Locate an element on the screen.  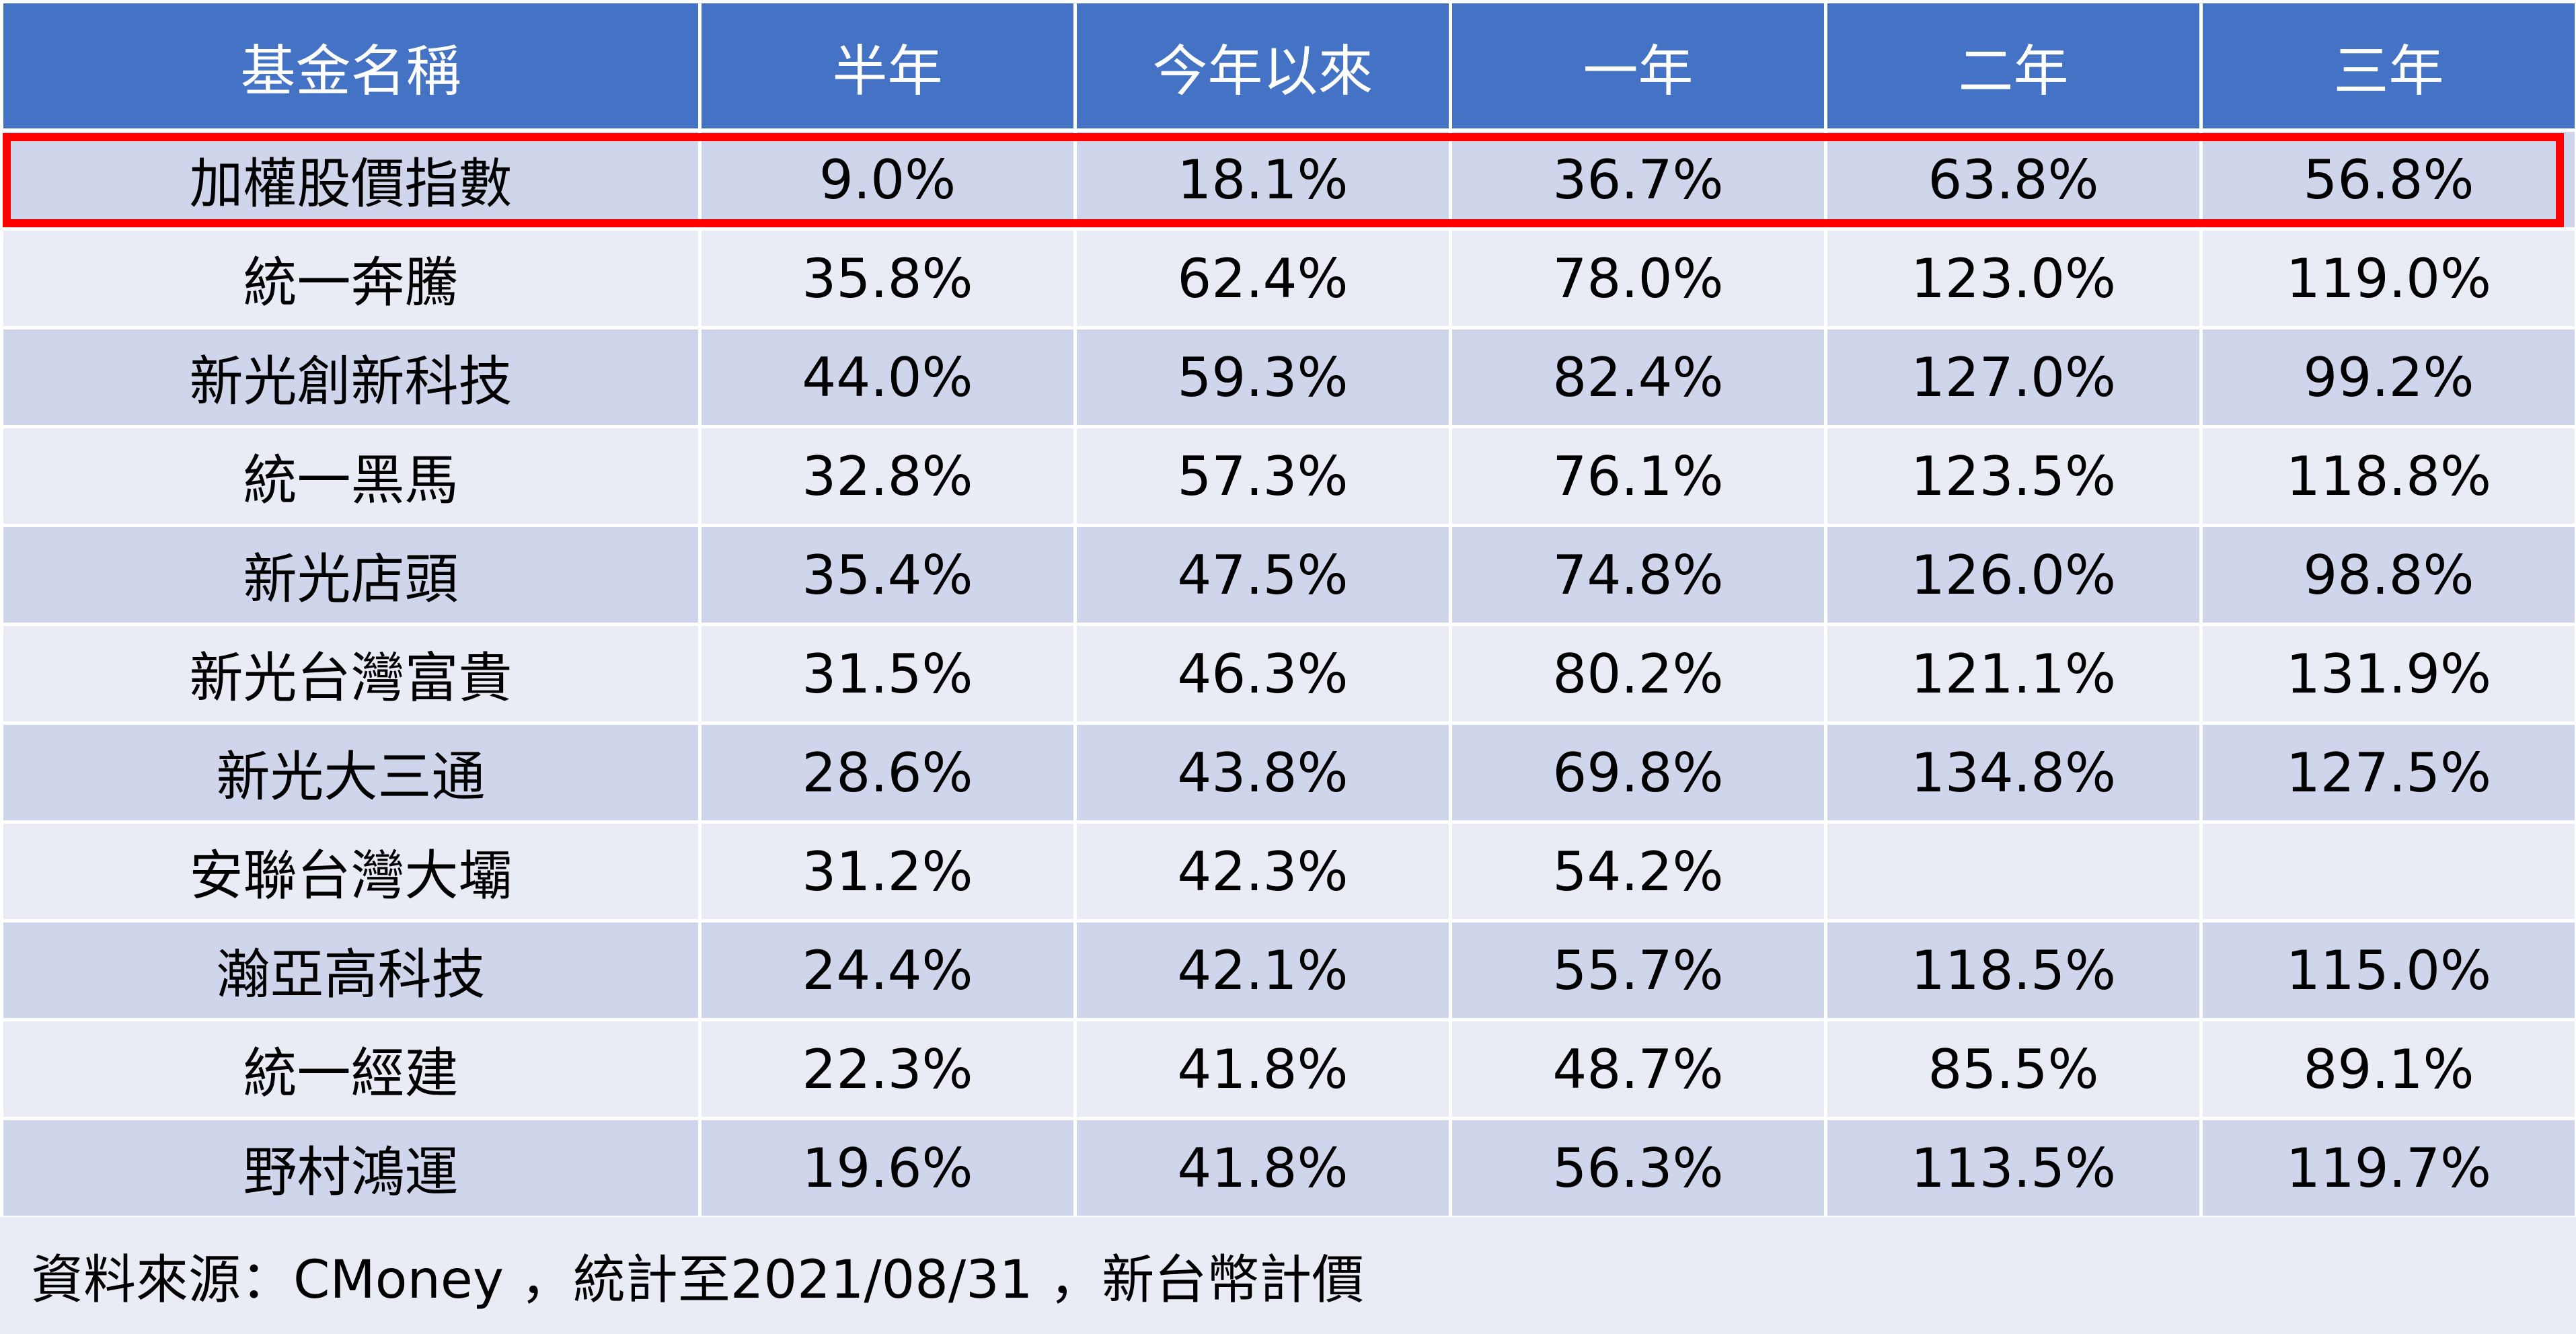
cell-ytd: 47.5% is located at coordinates (1262, 575).